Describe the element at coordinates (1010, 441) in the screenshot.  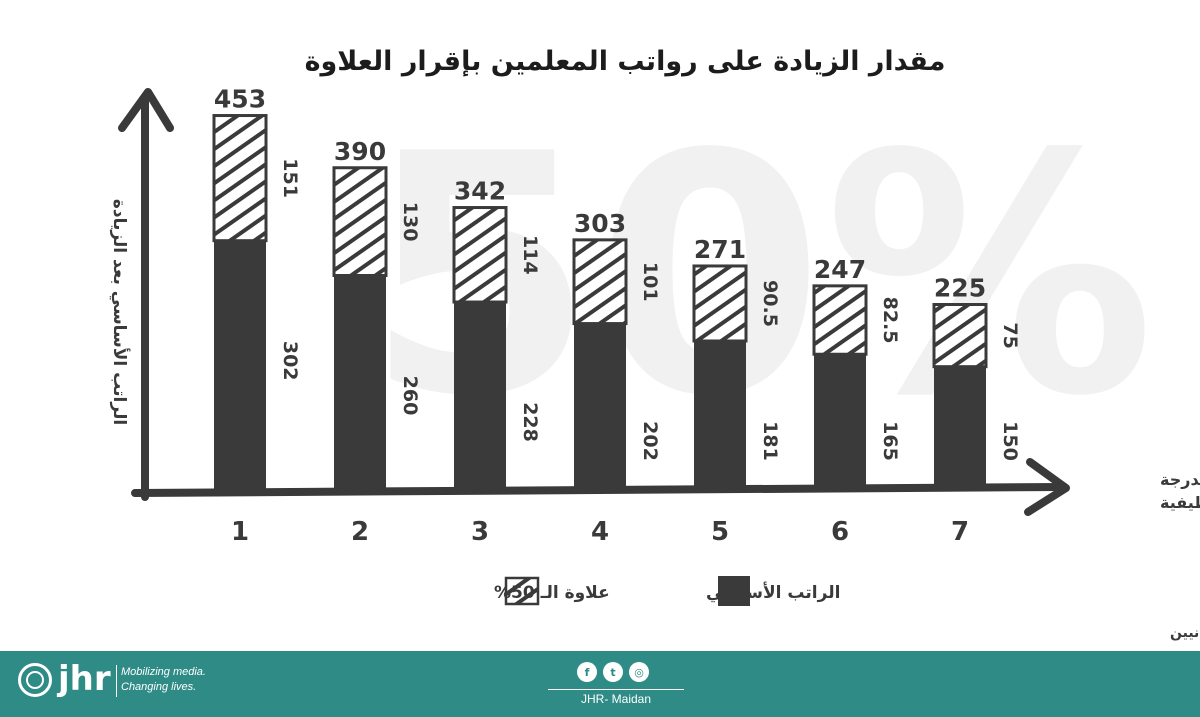
I see `base-label-7: 150` at that location.